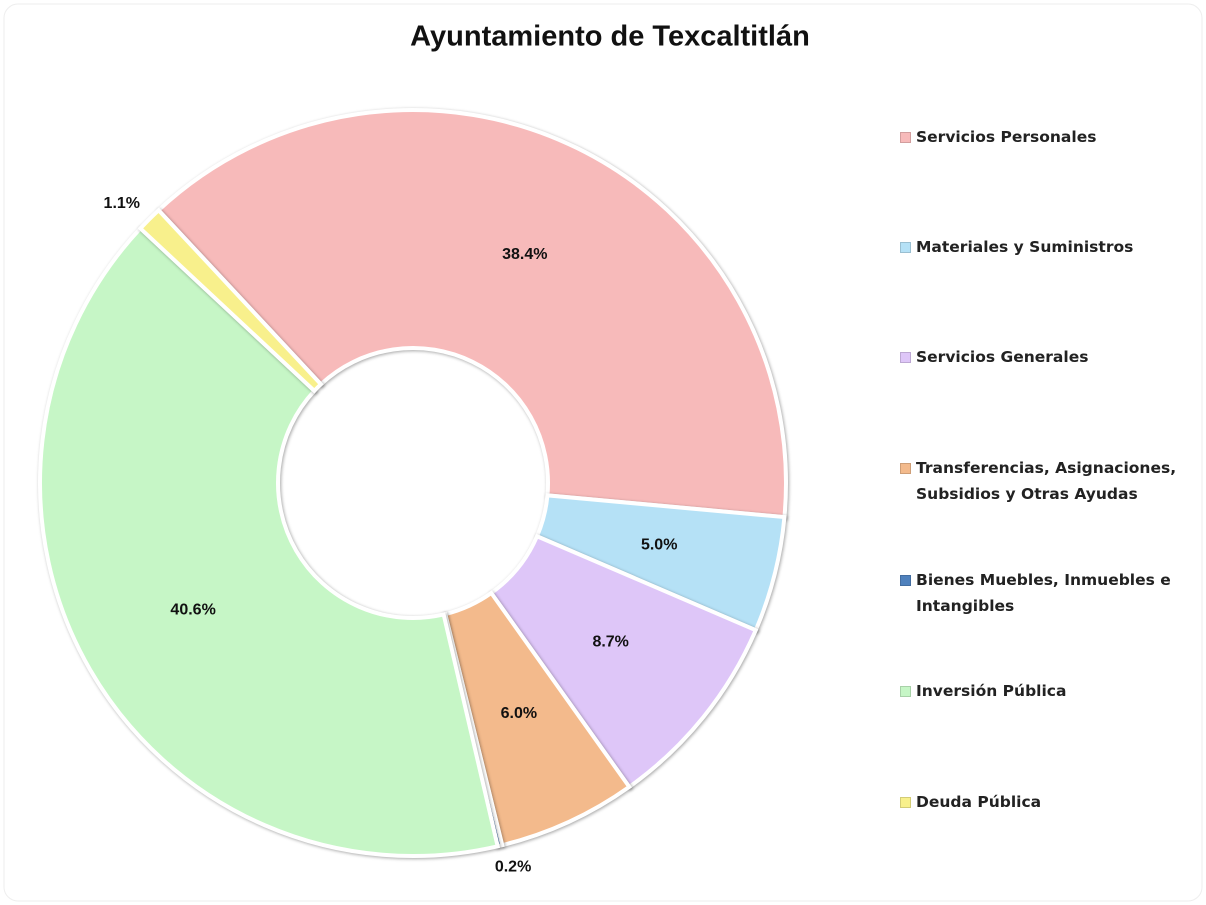 This screenshot has width=1206, height=905. What do you see at coordinates (610, 642) in the screenshot?
I see `data-label: 8.7%` at bounding box center [610, 642].